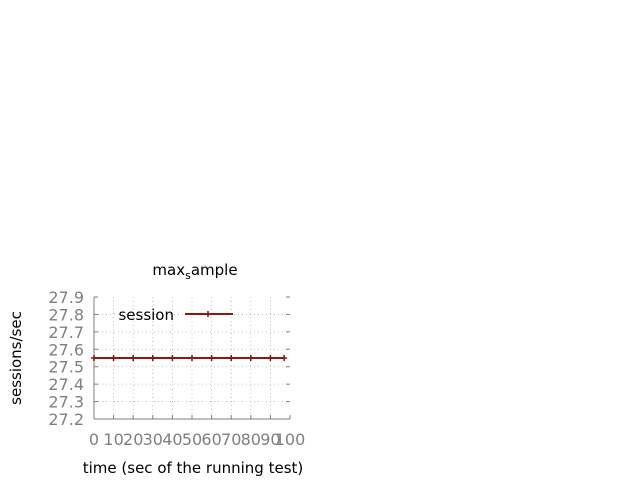  I want to click on y-tick-label: 27.7, so click(66, 332).